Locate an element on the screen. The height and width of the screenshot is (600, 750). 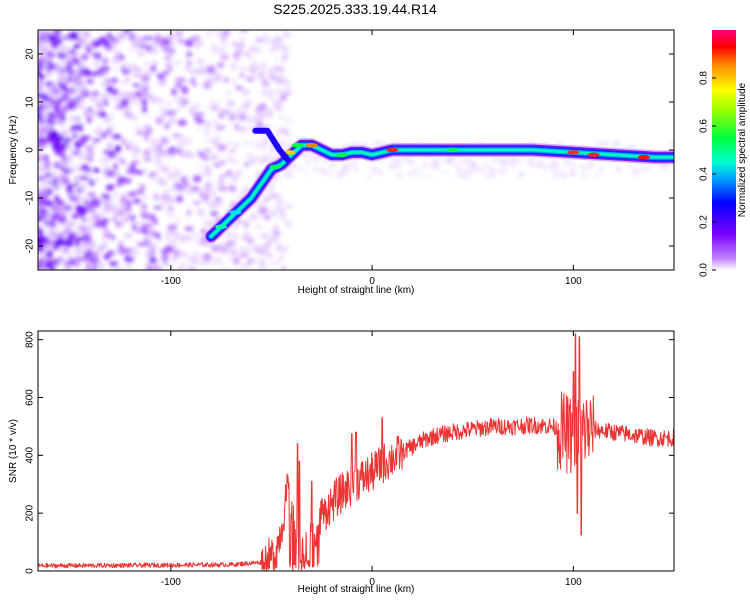
spectrogram-y-tick-label: 10 is located at coordinates (30, 102).